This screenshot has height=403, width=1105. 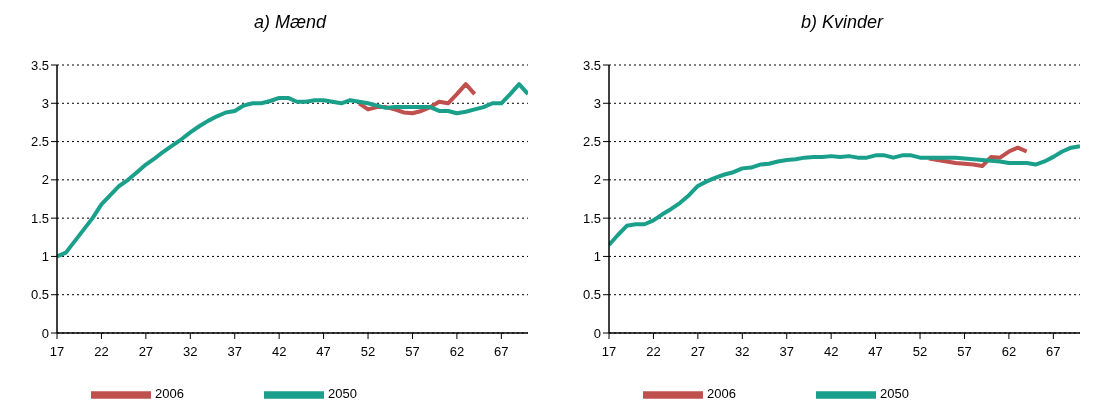 What do you see at coordinates (844, 195) in the screenshot?
I see `line-series` at bounding box center [844, 195].